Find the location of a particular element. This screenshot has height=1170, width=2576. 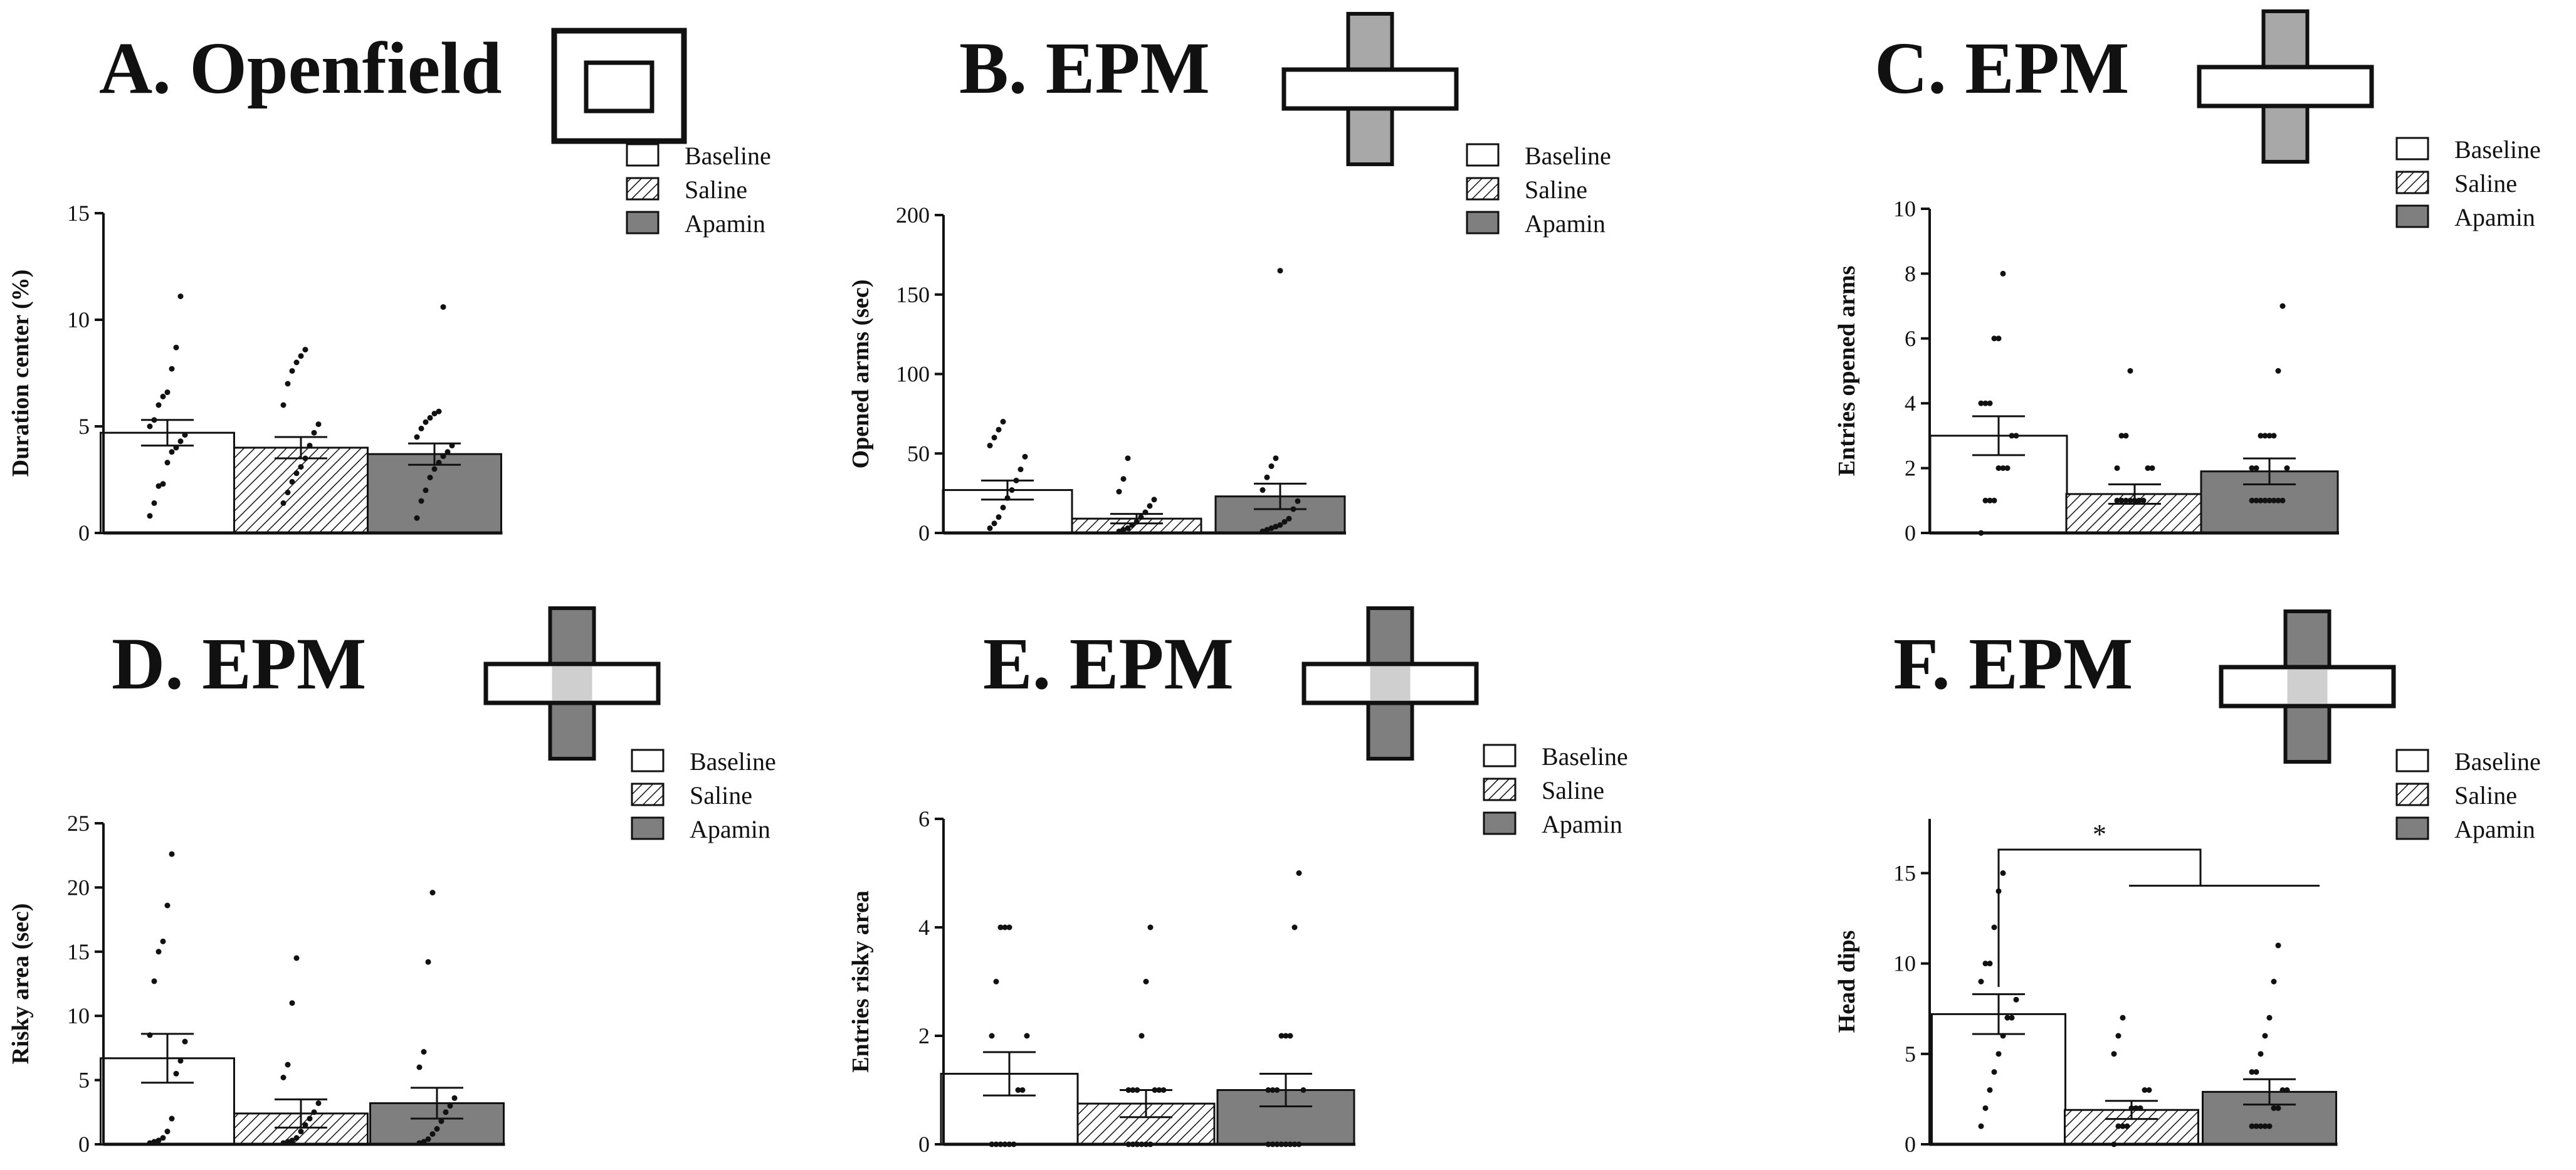

panel-title: E. EPM is located at coordinates (1108, 664).